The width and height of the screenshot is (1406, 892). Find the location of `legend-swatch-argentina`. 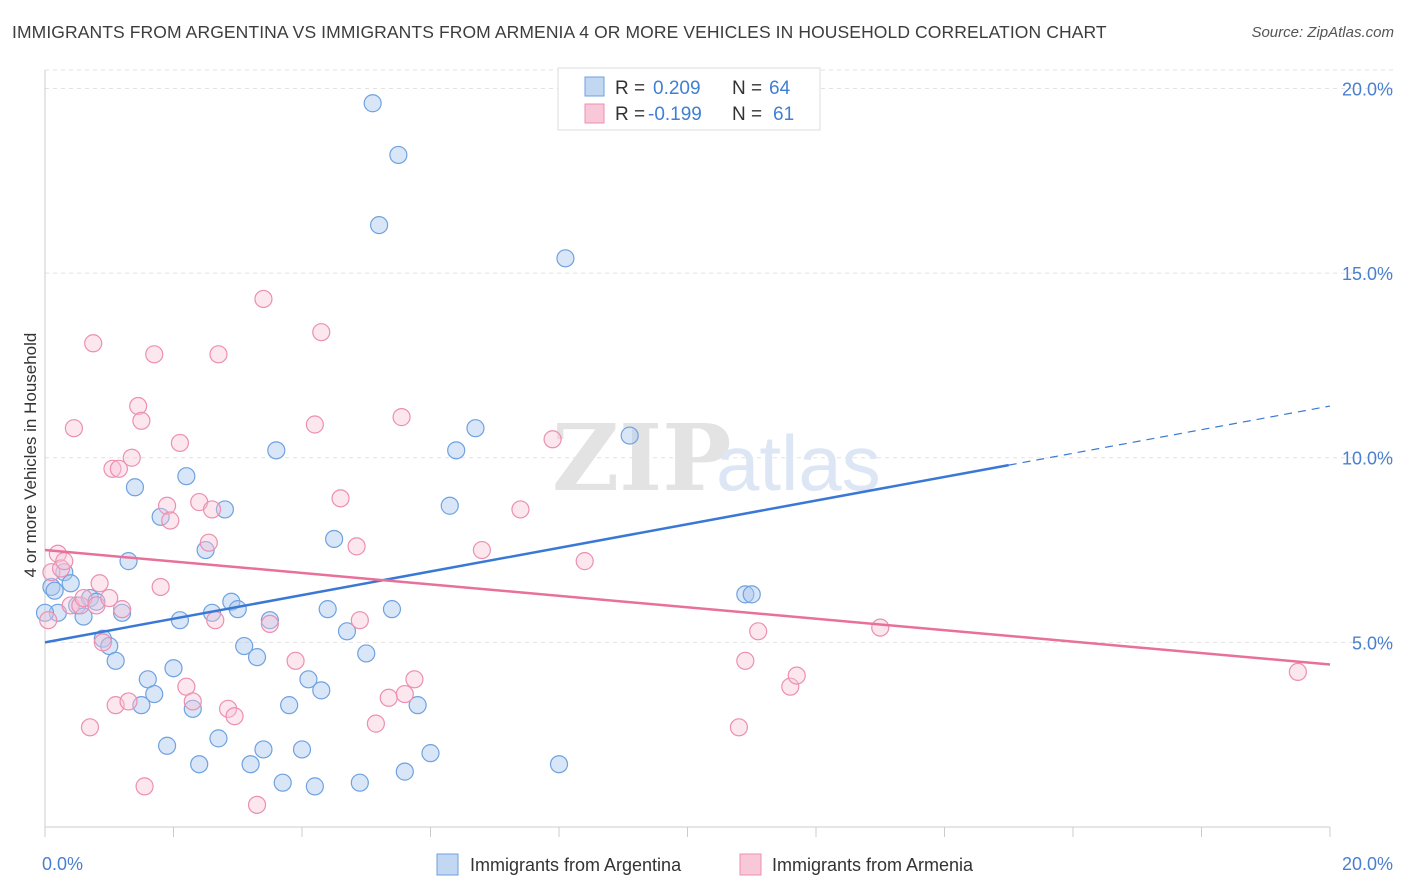

legend-swatch-argentina is located at coordinates (594, 86).